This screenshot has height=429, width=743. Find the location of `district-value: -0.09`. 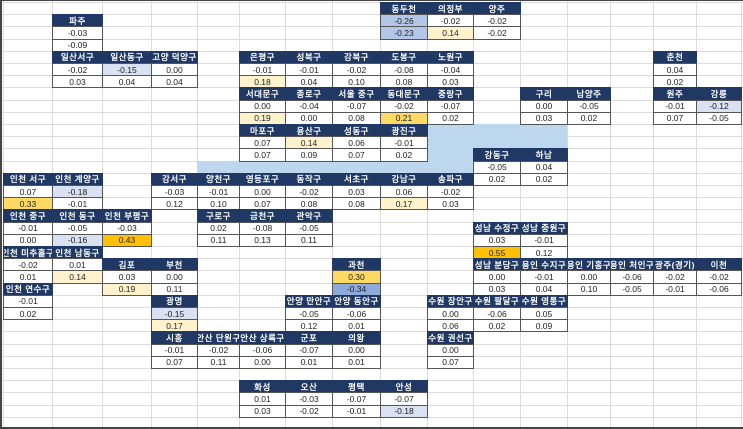

district-value: -0.09 is located at coordinates (77, 45).